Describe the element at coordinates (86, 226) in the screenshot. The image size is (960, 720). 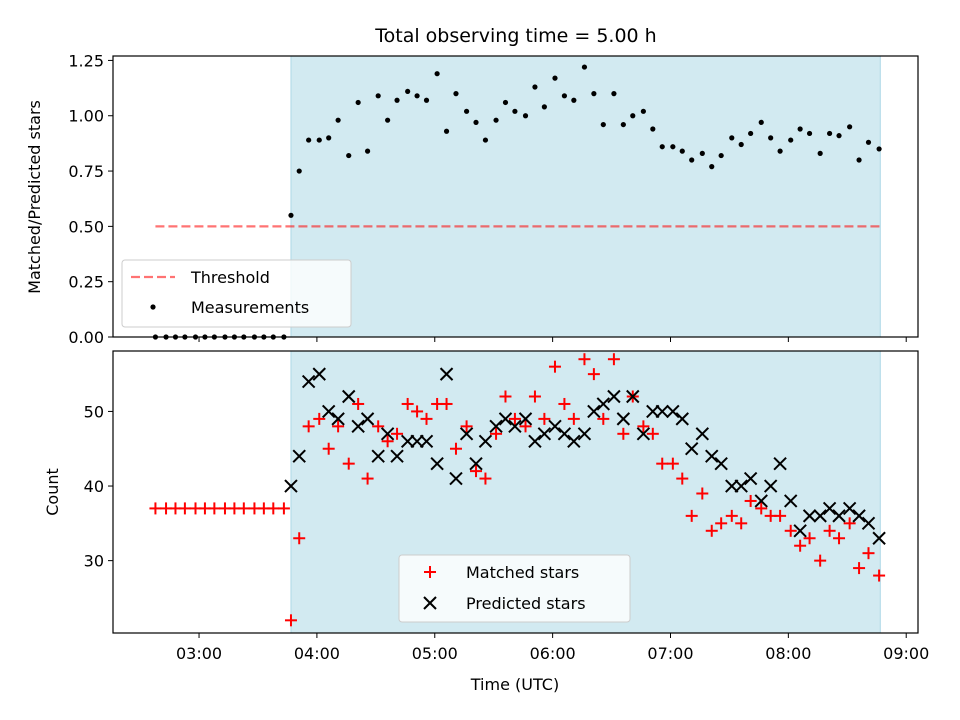
I see `top-y-tick-label: 0.50` at that location.